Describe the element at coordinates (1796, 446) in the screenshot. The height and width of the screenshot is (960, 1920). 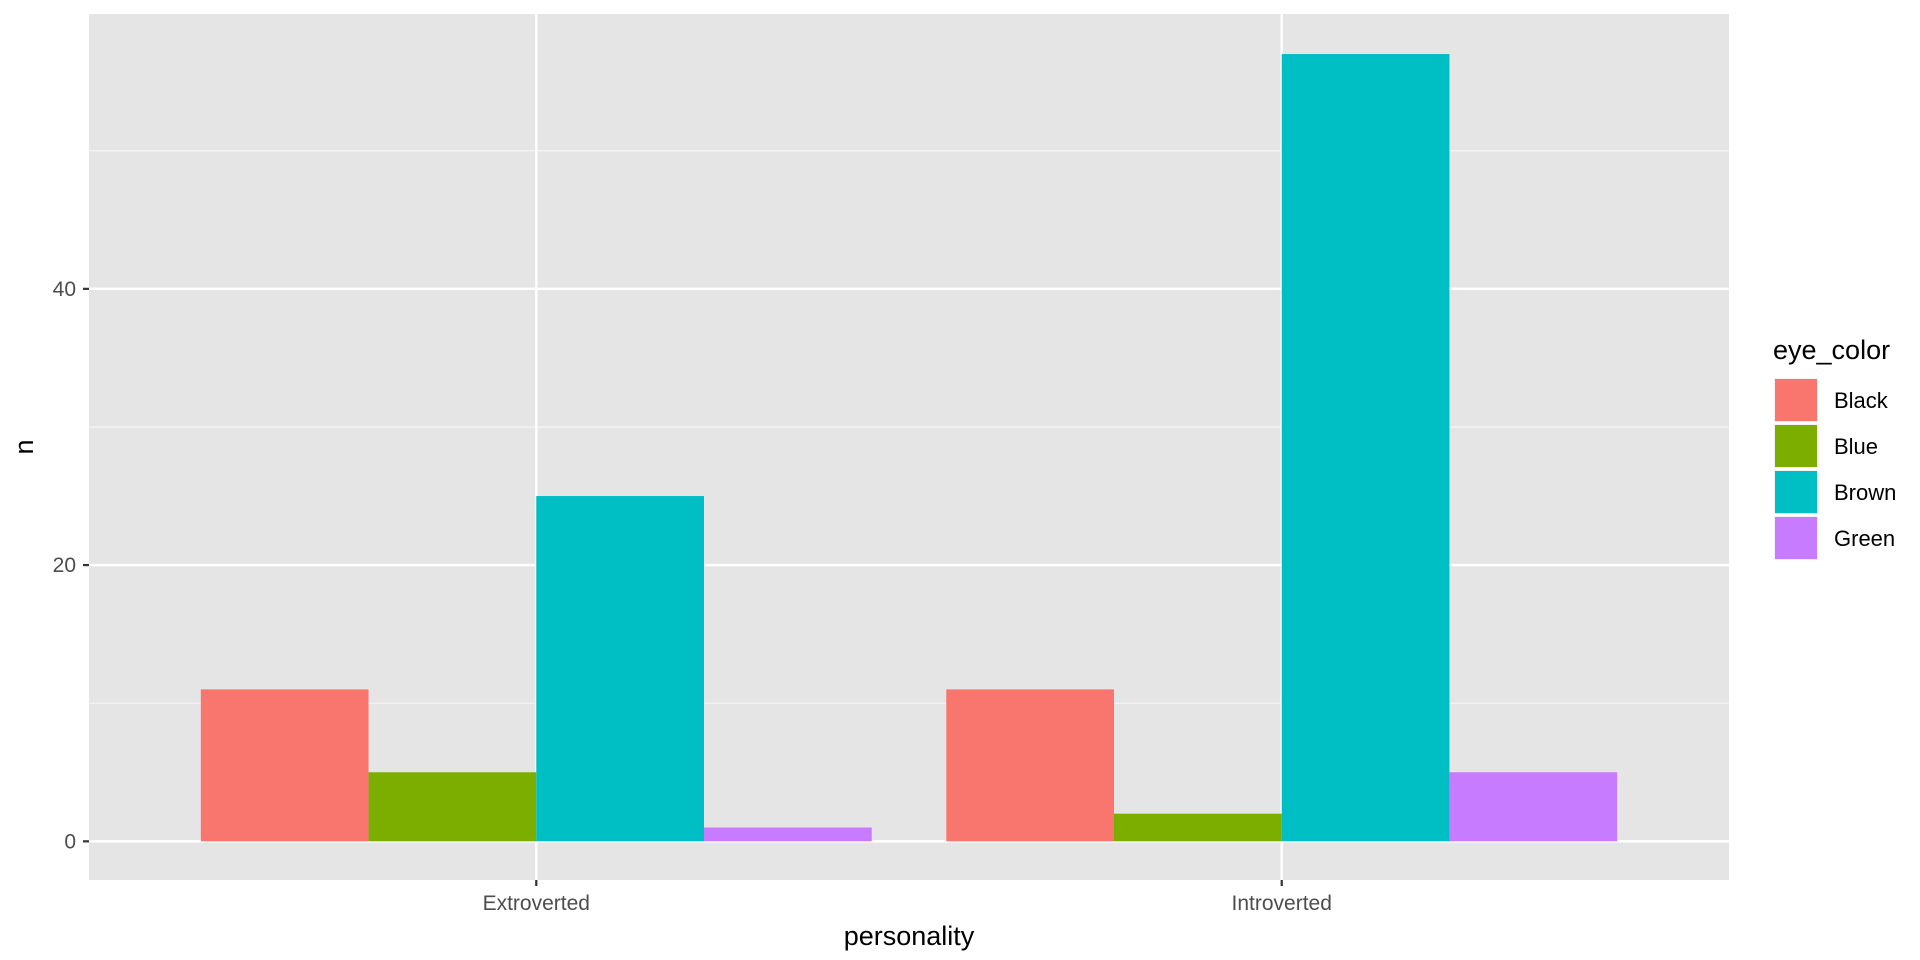
I see `legend-swatch-blue` at that location.